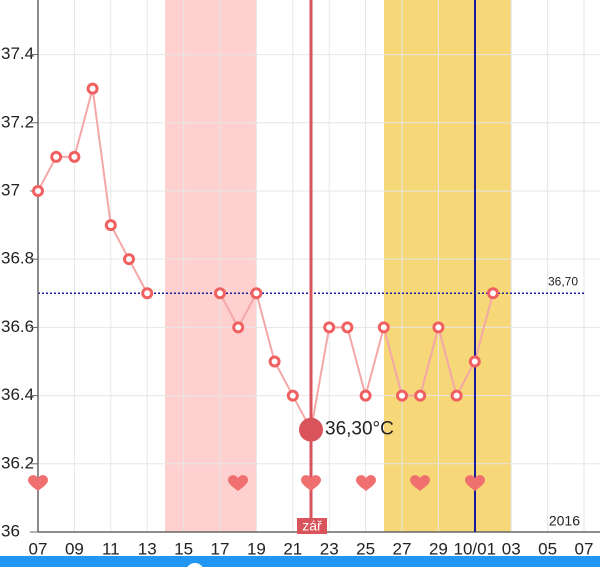 The image size is (600, 567). I want to click on x-tick-label: 10/01, so click(475, 548).